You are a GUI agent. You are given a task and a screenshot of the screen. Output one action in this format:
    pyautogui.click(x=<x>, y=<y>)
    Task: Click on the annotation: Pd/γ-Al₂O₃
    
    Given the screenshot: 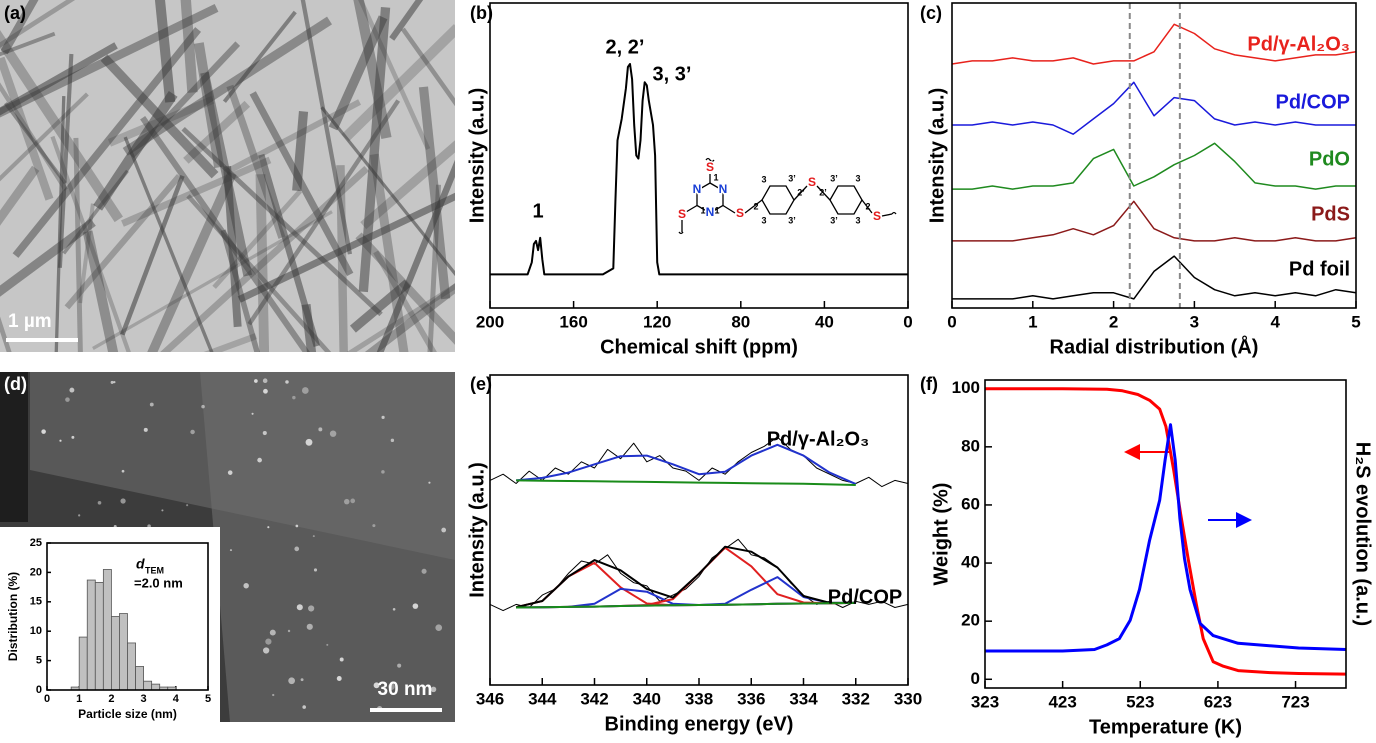 What is the action you would take?
    pyautogui.click(x=818, y=439)
    